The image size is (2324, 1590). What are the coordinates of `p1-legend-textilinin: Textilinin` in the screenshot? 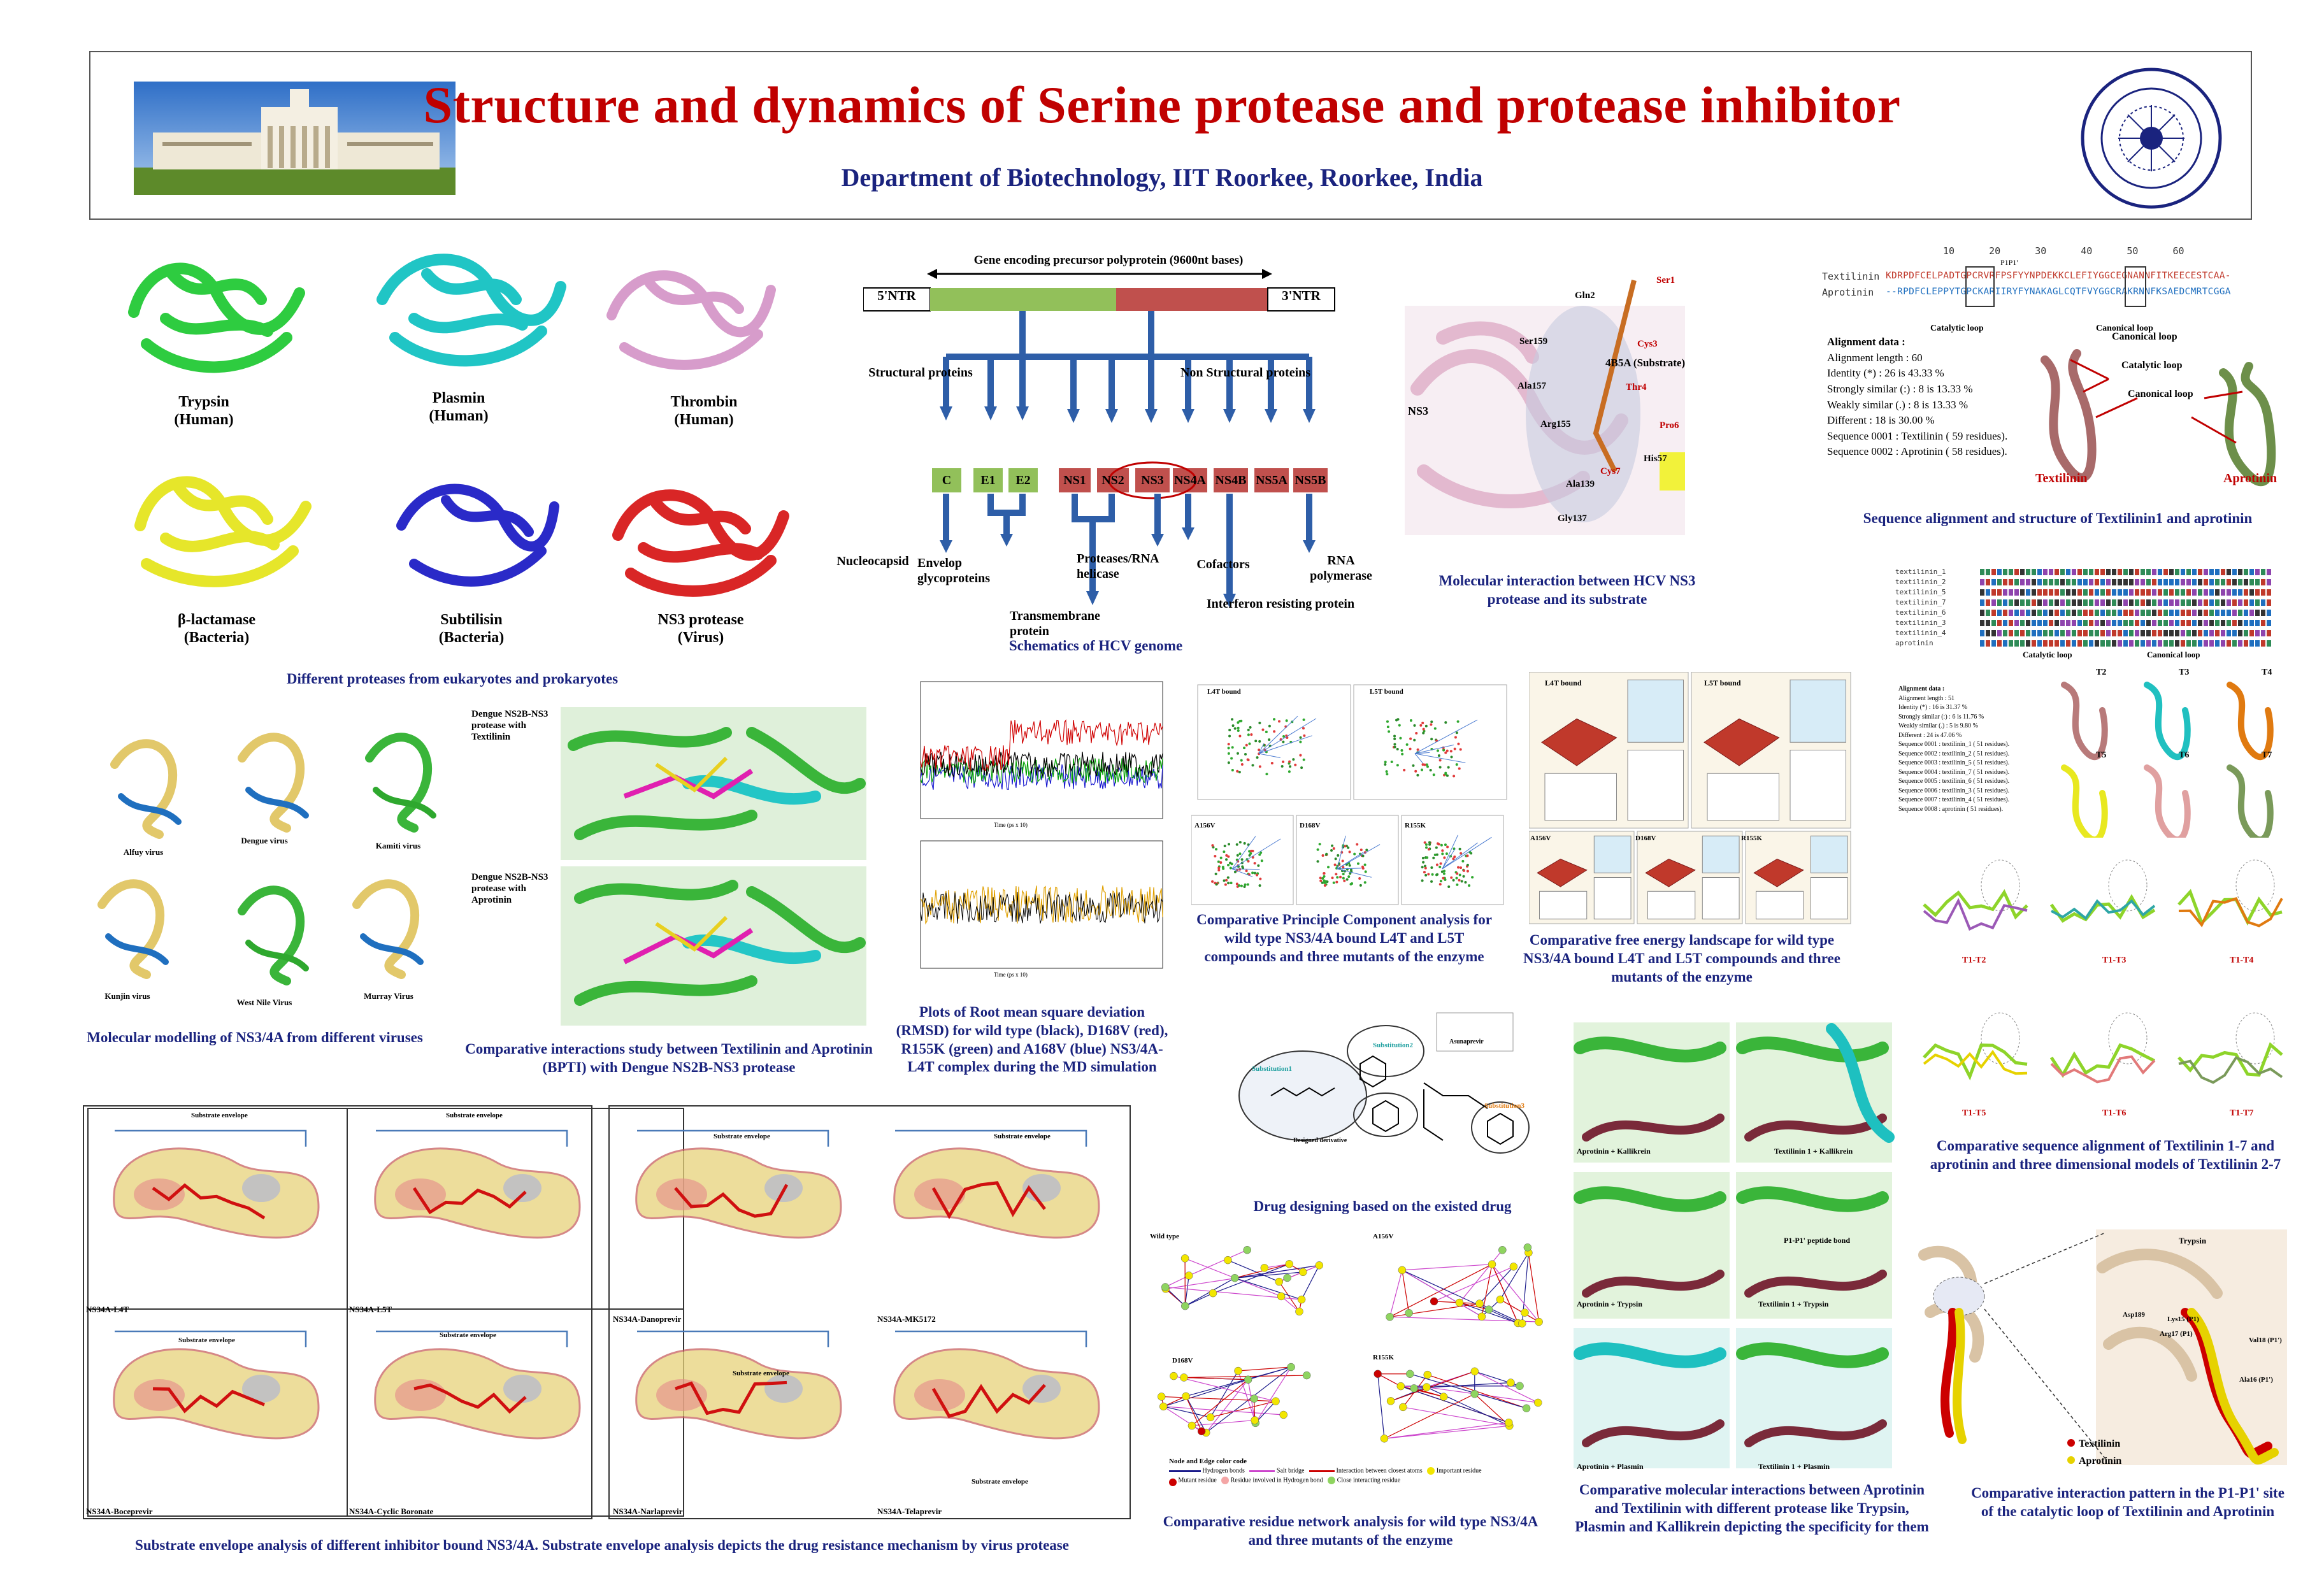 It's located at (2094, 1444).